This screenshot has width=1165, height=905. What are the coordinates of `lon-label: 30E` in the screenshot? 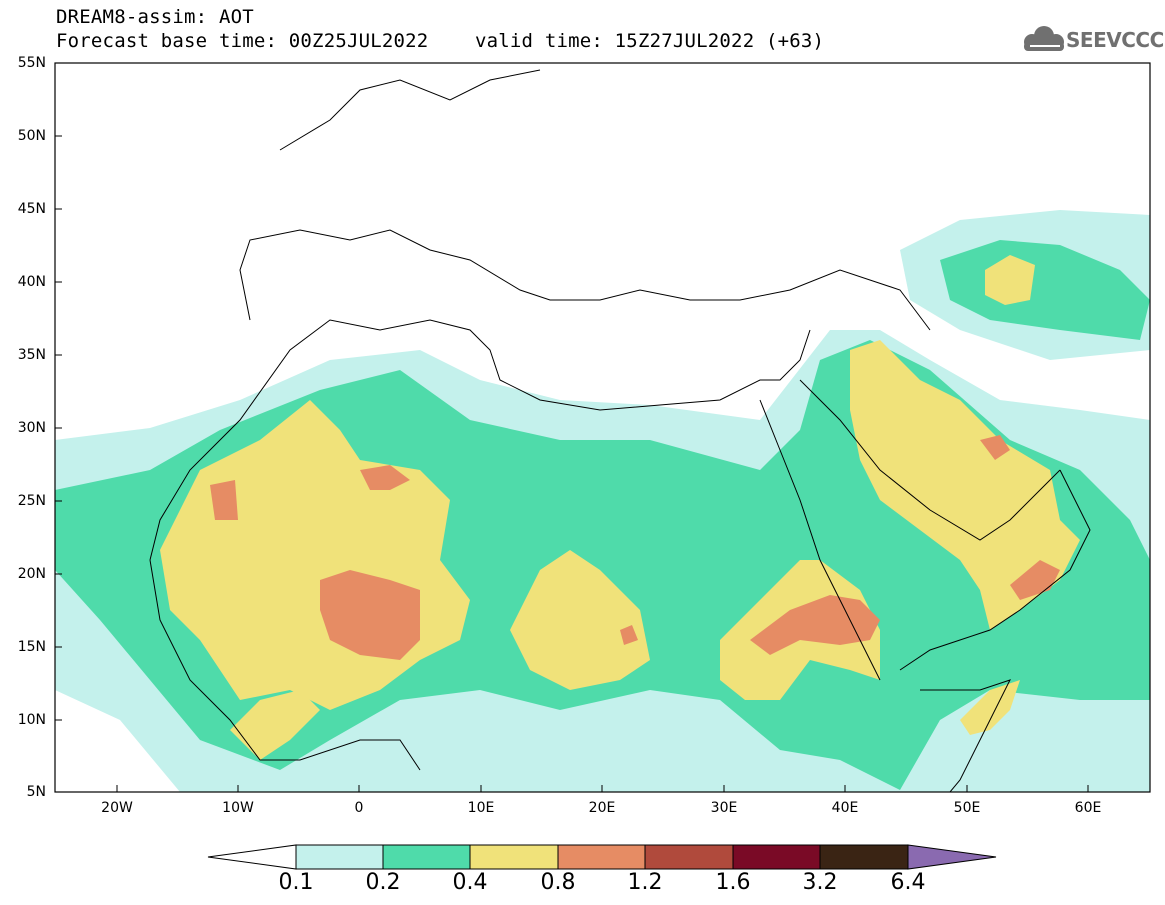 It's located at (724, 808).